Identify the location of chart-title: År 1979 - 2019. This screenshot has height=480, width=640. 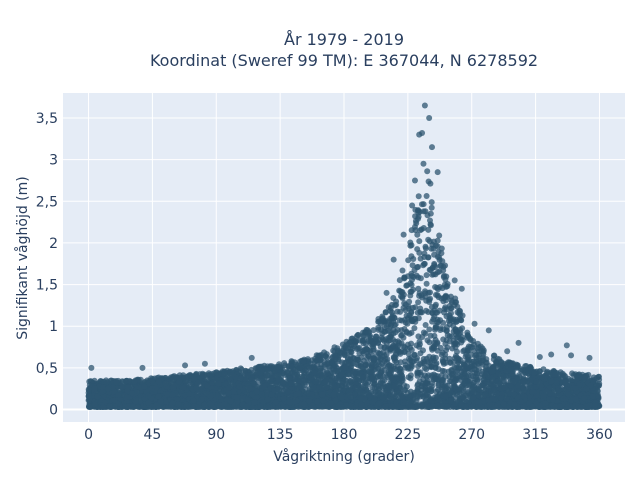
(344, 39).